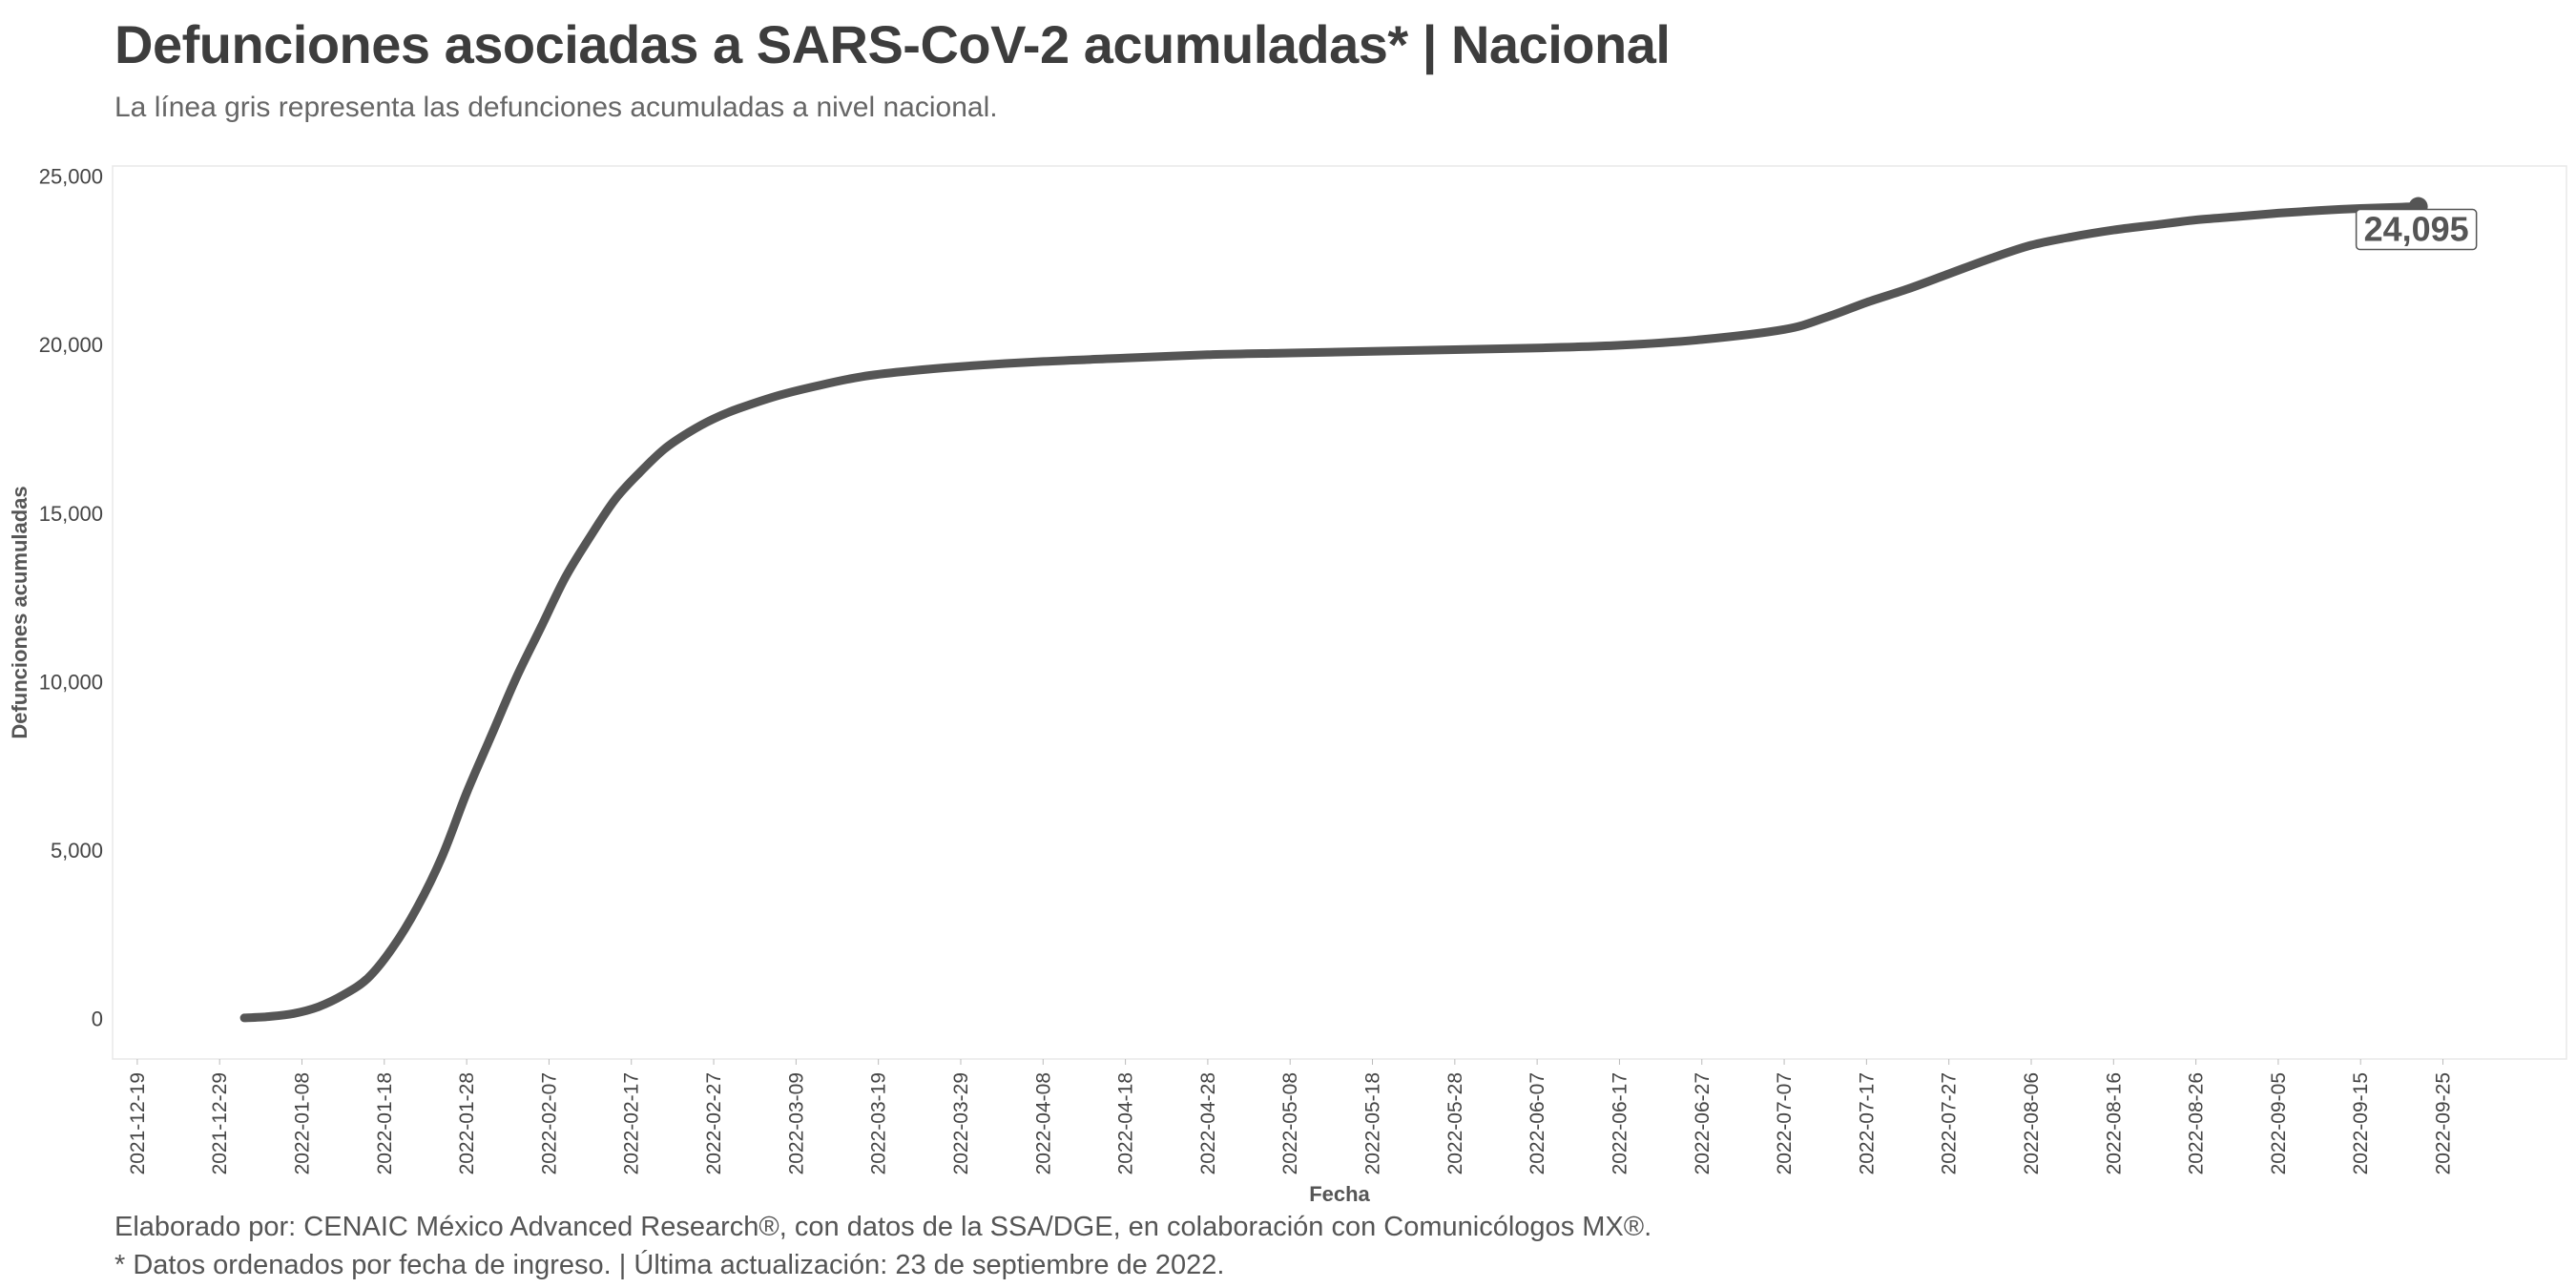 The image size is (2576, 1288). What do you see at coordinates (71, 598) in the screenshot?
I see `y-axis-ticks: 0 5,000 10,000 15,000 20,000 25,000` at bounding box center [71, 598].